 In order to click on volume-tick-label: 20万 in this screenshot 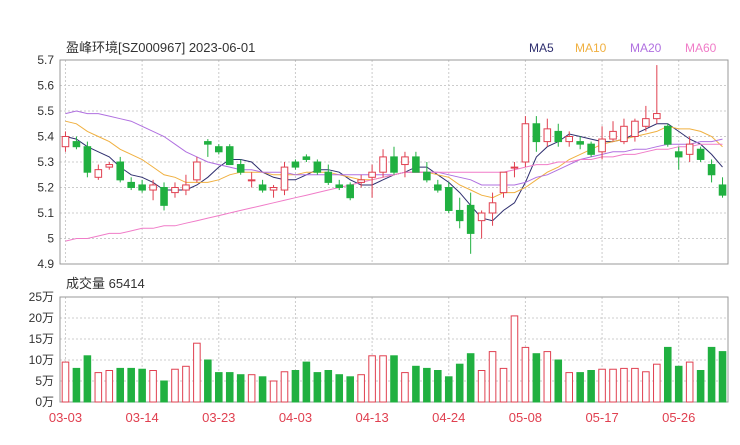, I will do `click(41, 318)`.